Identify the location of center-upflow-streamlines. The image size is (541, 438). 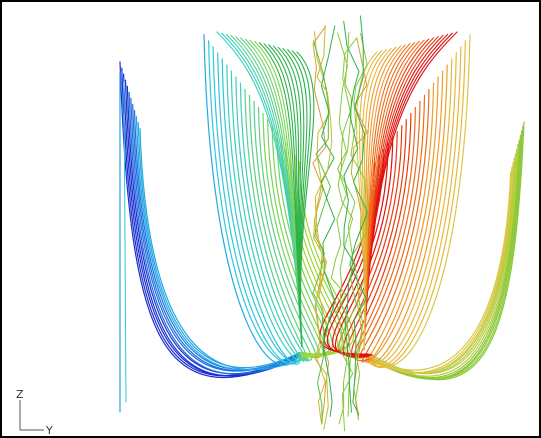
(340, 223).